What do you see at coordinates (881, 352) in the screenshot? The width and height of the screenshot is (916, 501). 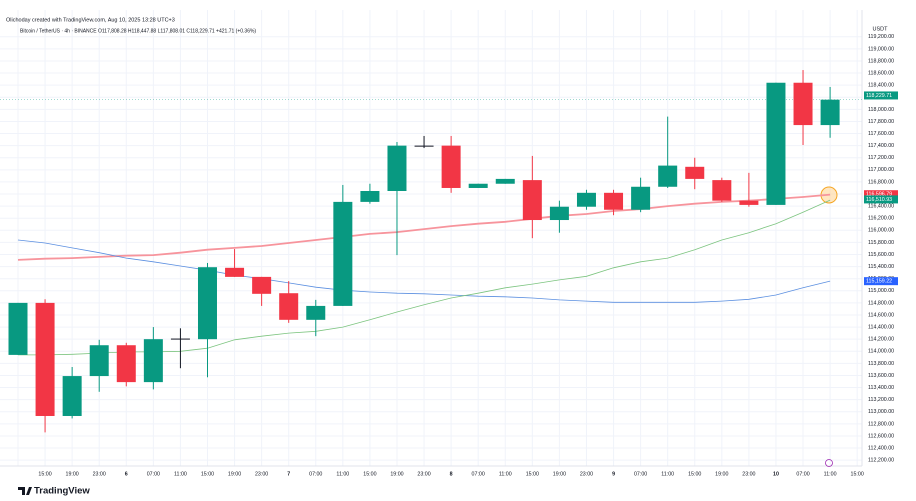 I see `y-tick-label: 114,000.00` at bounding box center [881, 352].